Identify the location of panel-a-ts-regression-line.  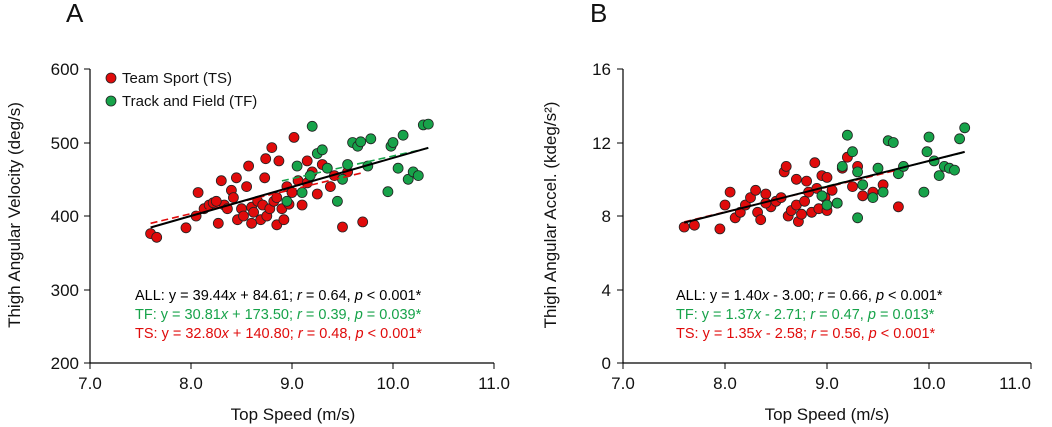
(256, 198).